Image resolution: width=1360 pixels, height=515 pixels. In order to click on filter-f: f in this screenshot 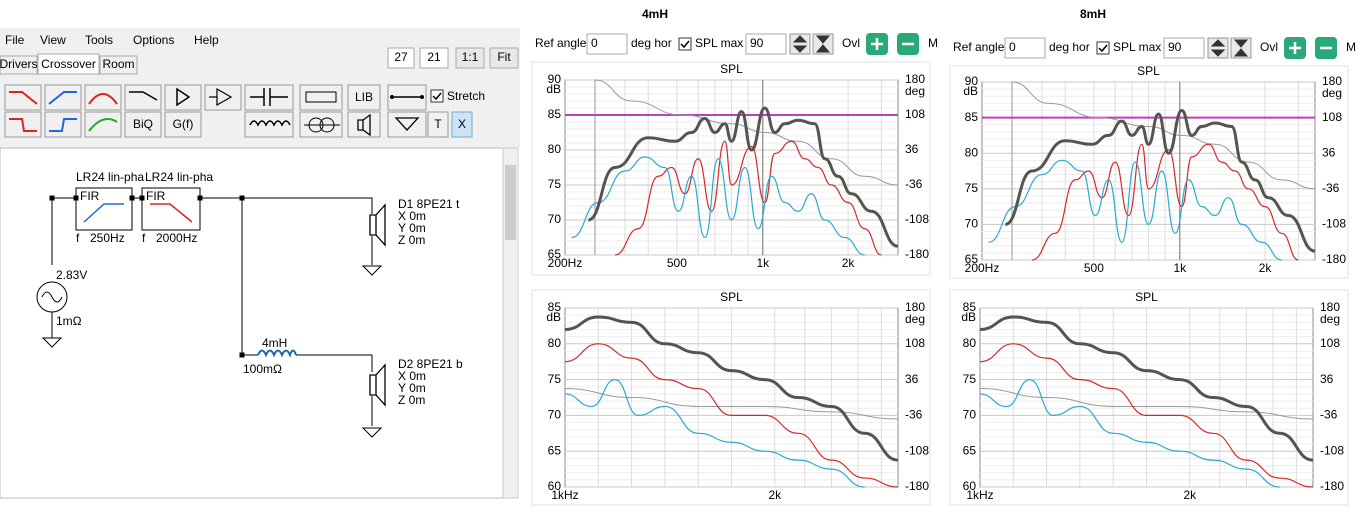, I will do `click(144, 238)`.